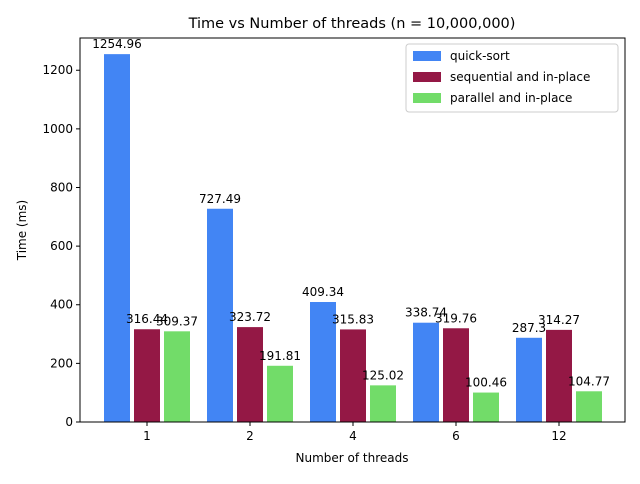 The width and height of the screenshot is (640, 484). Describe the element at coordinates (147, 436) in the screenshot. I see `x-tick-label: 1` at that location.